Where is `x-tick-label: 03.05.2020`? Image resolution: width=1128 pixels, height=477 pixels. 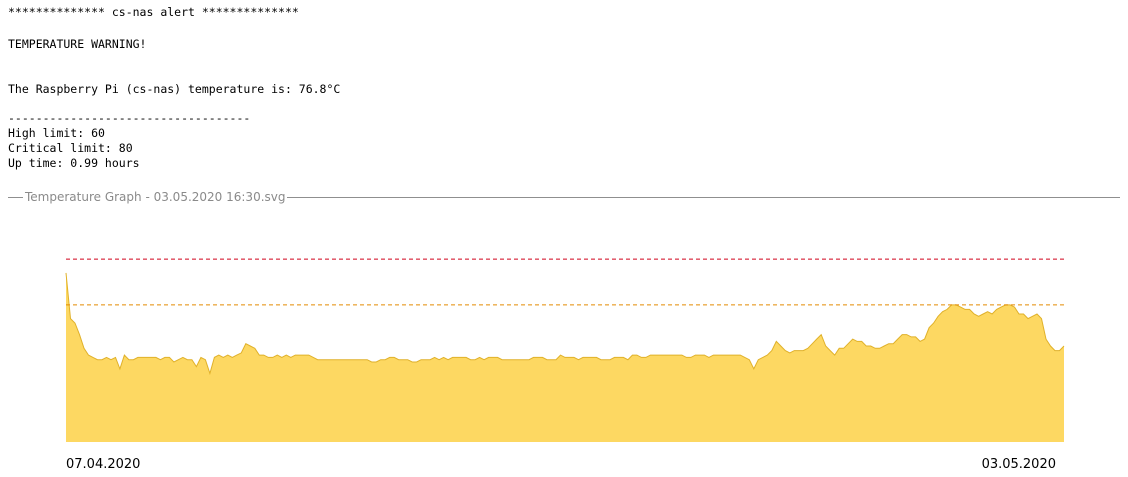 x-tick-label: 03.05.2020 is located at coordinates (1019, 464).